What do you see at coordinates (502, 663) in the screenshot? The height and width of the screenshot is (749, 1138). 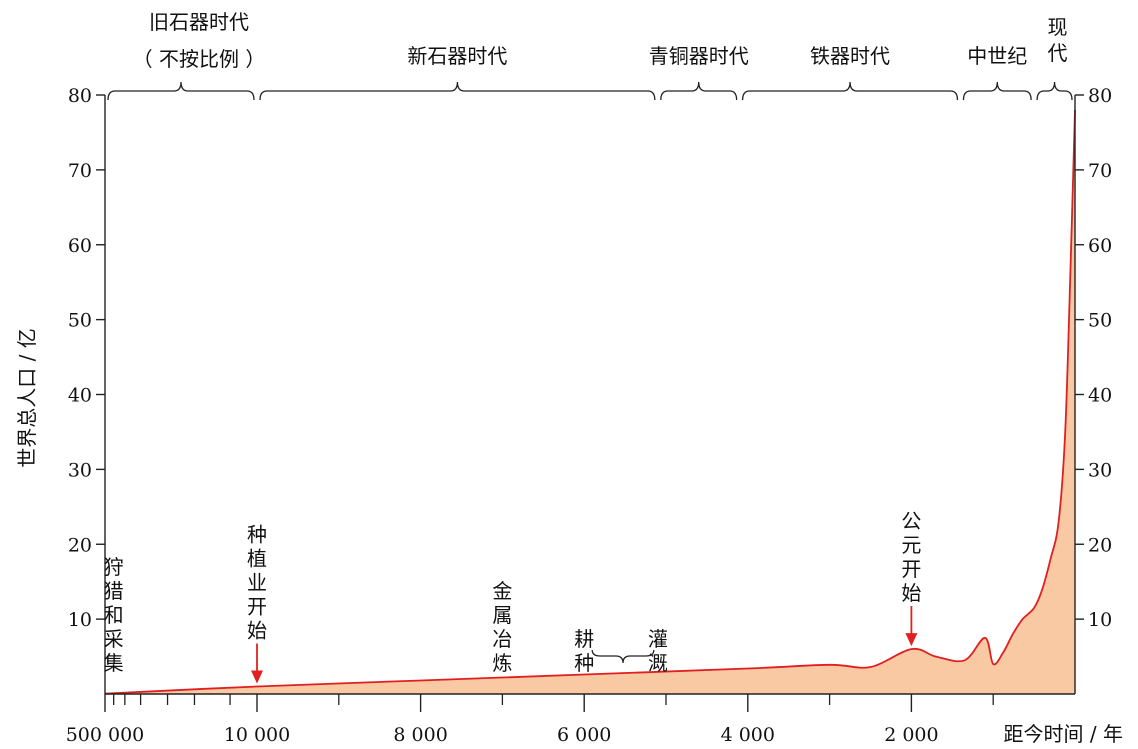 I see `annotation-text: 炼` at bounding box center [502, 663].